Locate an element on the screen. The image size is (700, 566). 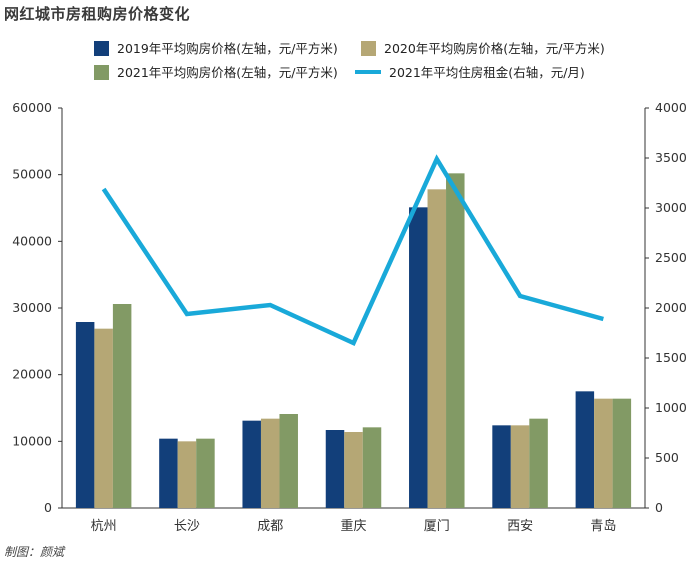
y-left-tick-label: 50000 is located at coordinates (32, 174).